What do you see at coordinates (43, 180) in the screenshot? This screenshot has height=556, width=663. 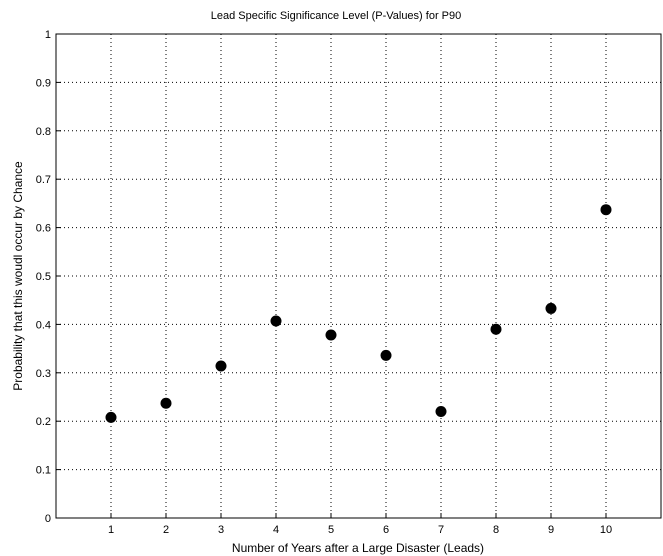 I see `y-tick-label: 0.7` at bounding box center [43, 180].